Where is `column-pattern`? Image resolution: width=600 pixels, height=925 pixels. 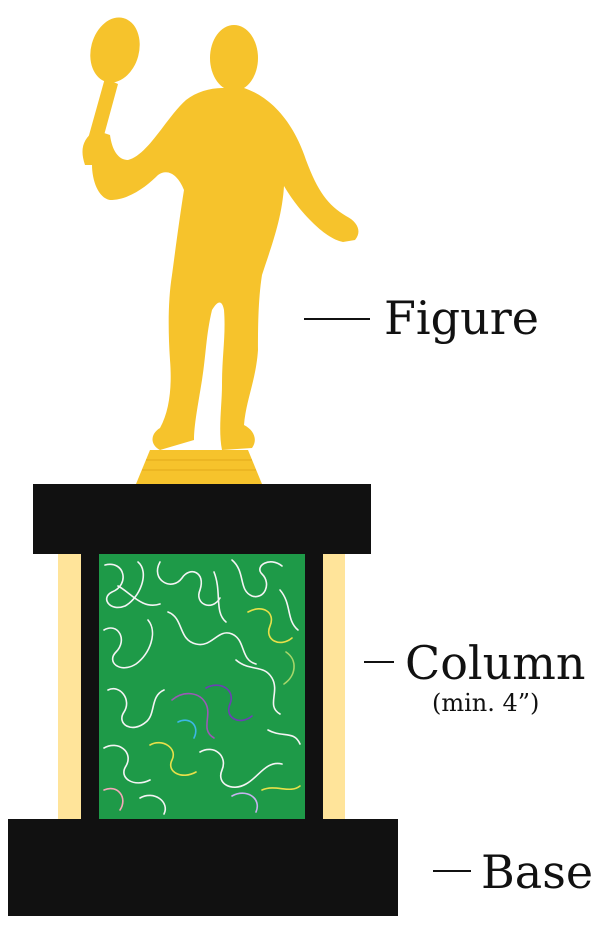 column-pattern is located at coordinates (202, 687).